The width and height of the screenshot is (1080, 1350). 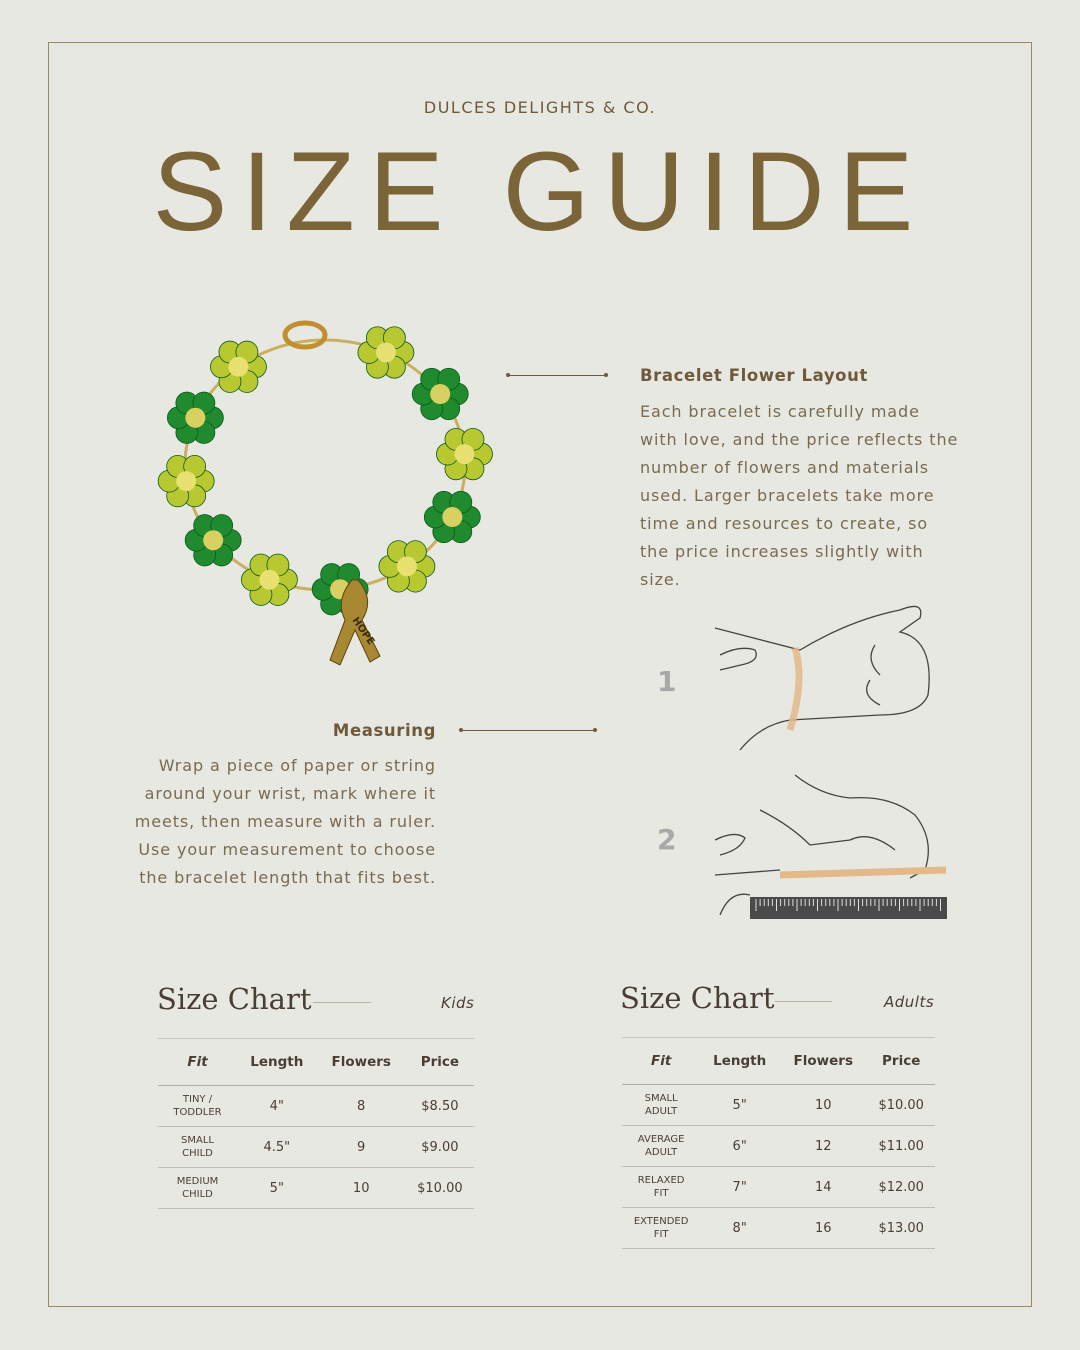 What do you see at coordinates (458, 1003) in the screenshot?
I see `kids-chart-subtitle: Kids` at bounding box center [458, 1003].